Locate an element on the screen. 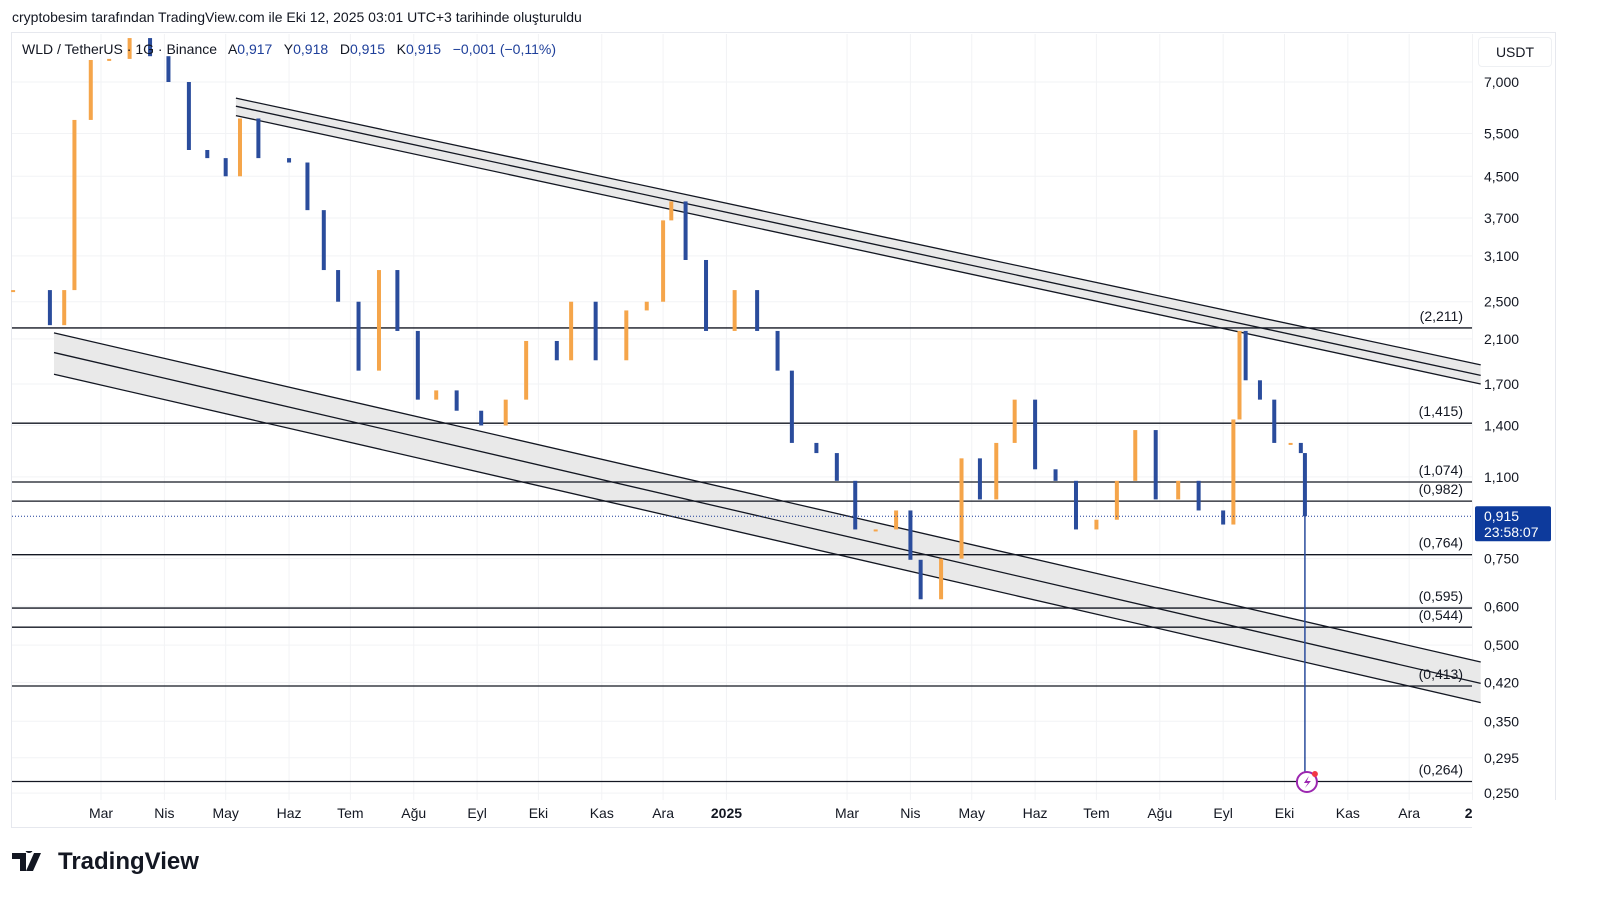 The height and width of the screenshot is (916, 1600). x-tick-label: Mar is located at coordinates (101, 813).